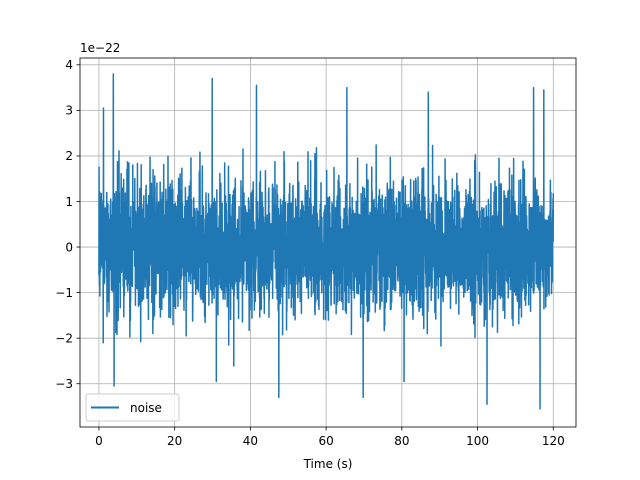 The height and width of the screenshot is (480, 640). I want to click on y-tick-label-3: 0, so click(69, 247).